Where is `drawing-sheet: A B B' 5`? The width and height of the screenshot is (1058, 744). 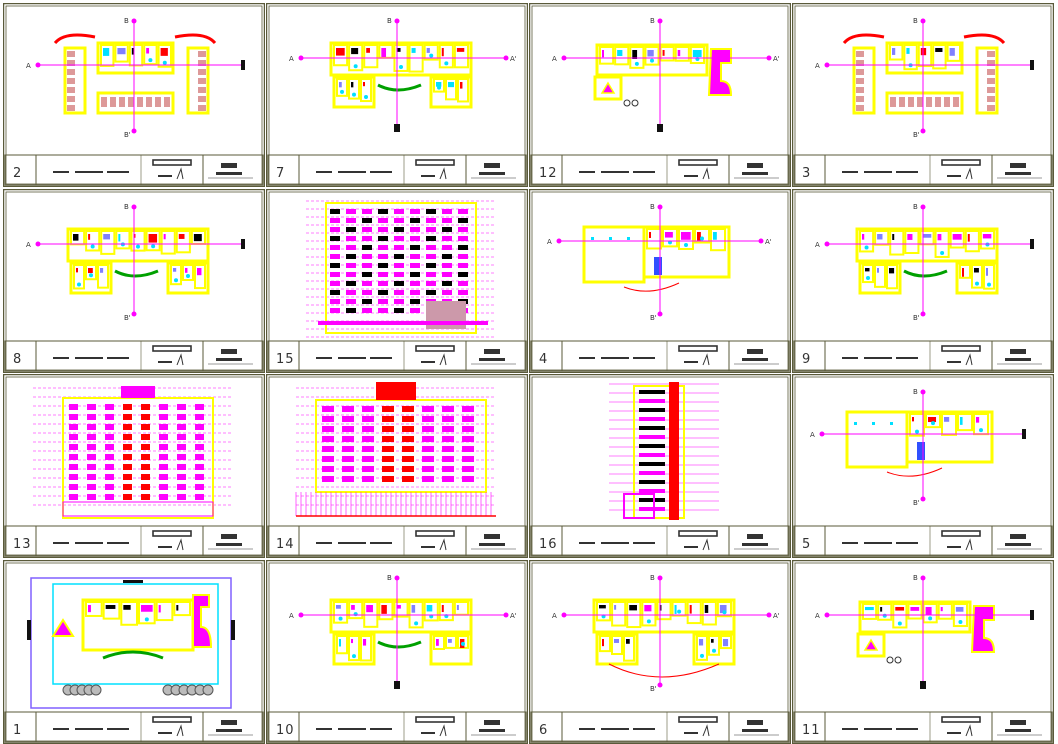 drawing-sheet: A B B' 5 is located at coordinates (923, 466).